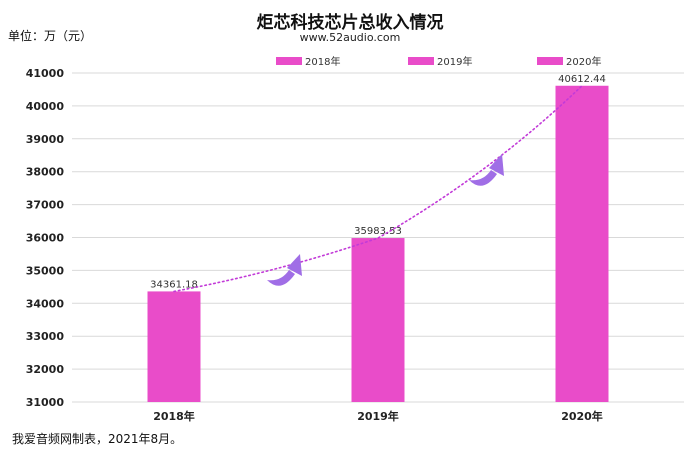 This screenshot has width=700, height=456. I want to click on y-tick-label: 32000, so click(45, 369).